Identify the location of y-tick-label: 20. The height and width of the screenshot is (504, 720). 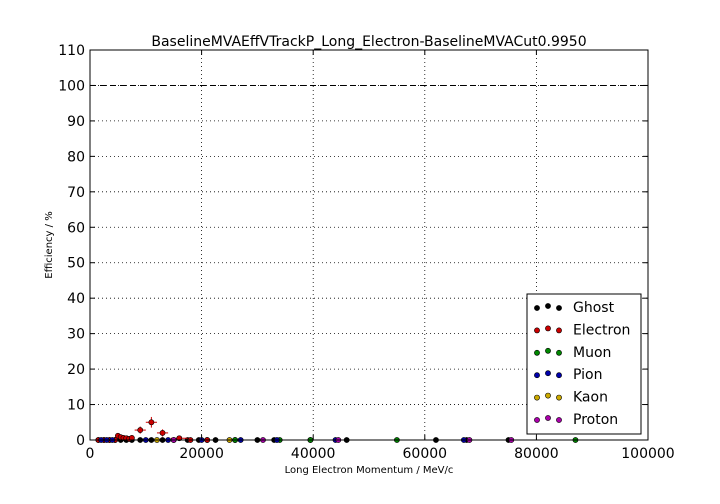
(76, 370).